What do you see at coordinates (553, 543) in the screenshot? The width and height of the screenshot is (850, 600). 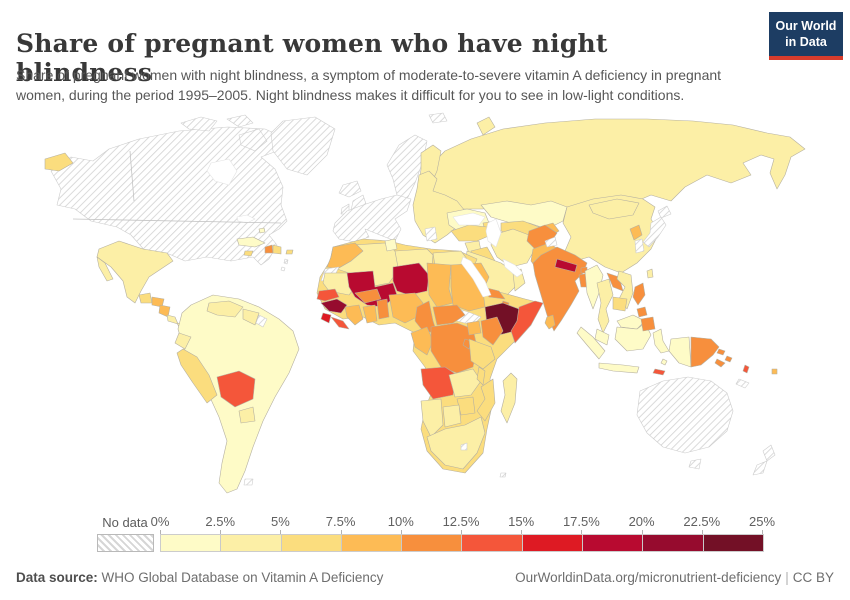 I see `legend-bin-b7` at bounding box center [553, 543].